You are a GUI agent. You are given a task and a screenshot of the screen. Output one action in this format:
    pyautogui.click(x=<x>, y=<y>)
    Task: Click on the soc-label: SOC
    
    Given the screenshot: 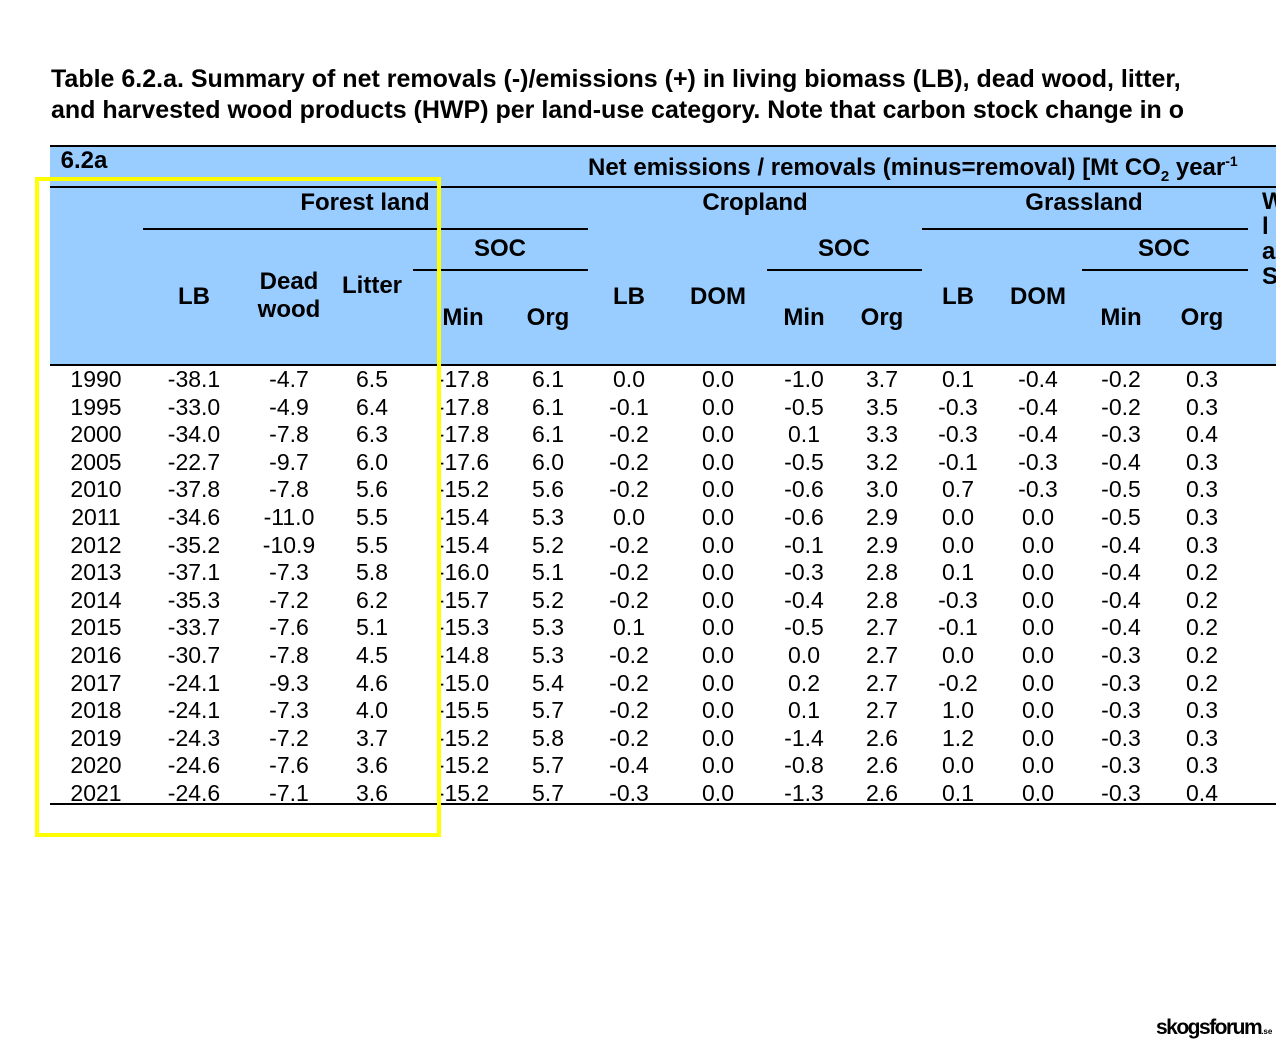 What is the action you would take?
    pyautogui.click(x=500, y=248)
    